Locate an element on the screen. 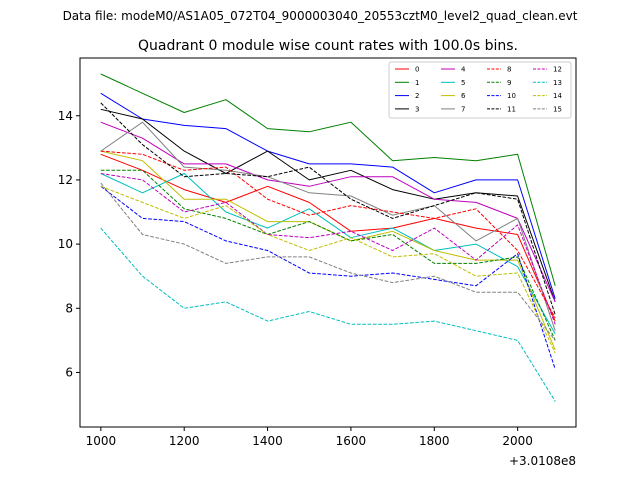 The width and height of the screenshot is (640, 480). legend-label-8: 8 is located at coordinates (509, 70).